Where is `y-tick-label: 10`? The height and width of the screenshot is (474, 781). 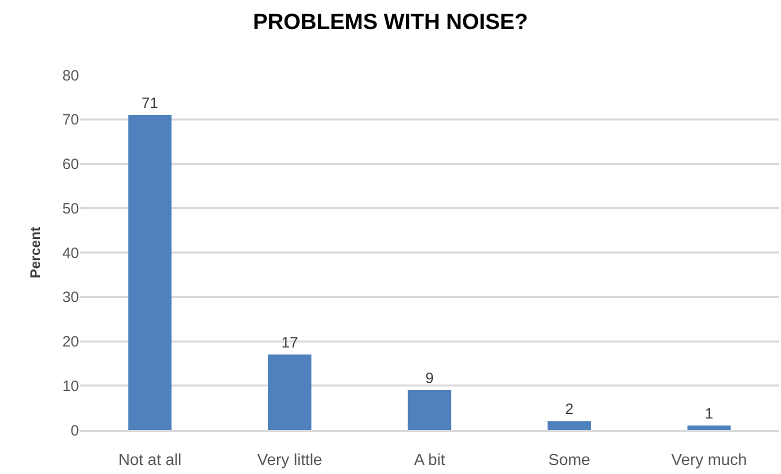 y-tick-label: 10 is located at coordinates (70, 386).